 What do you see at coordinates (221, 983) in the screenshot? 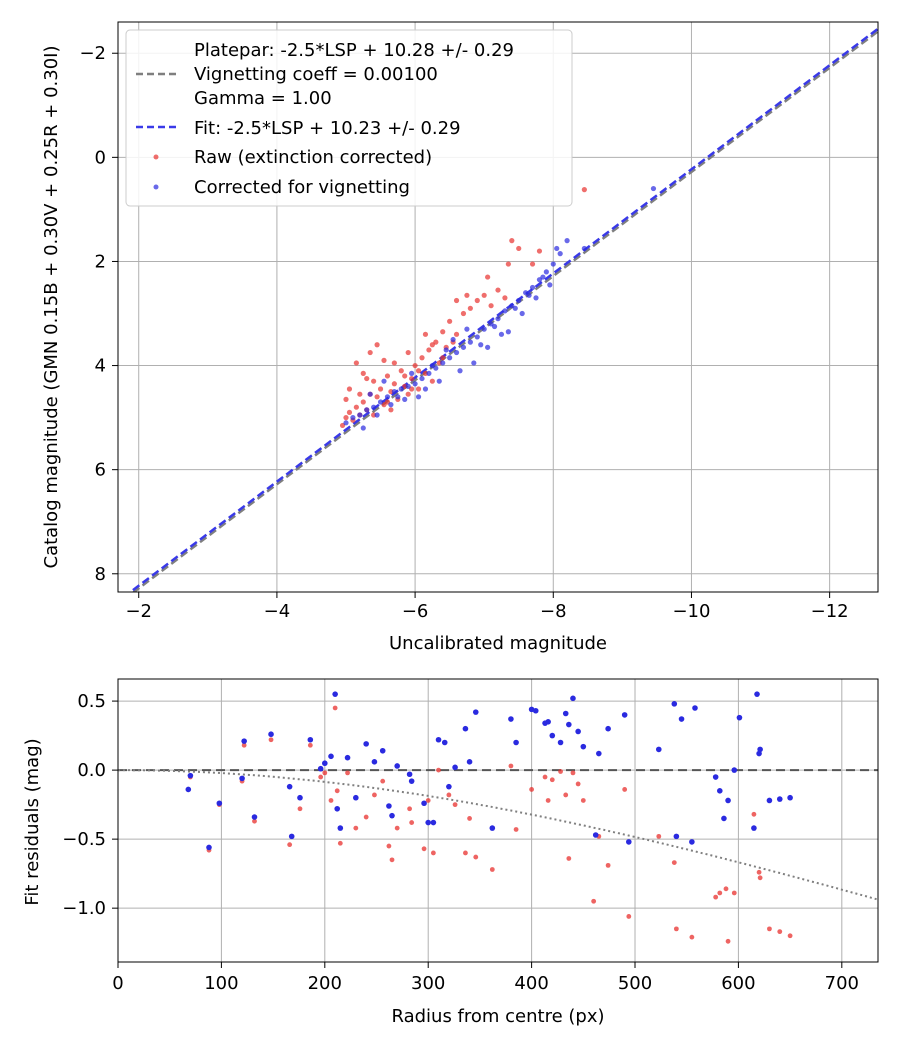
I see `bottom-x-tick-label: 100` at bounding box center [221, 983].